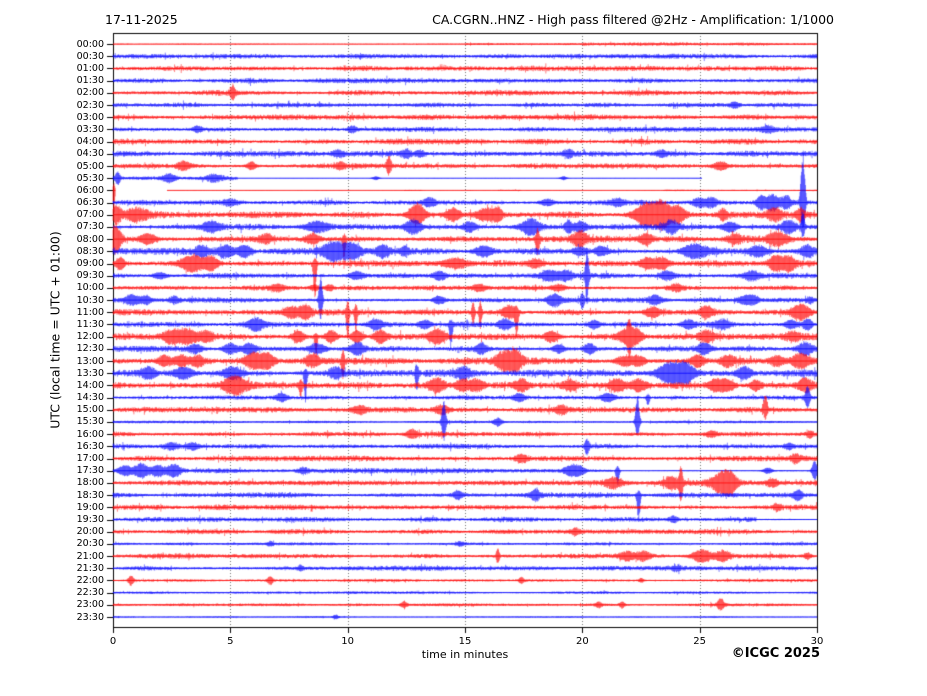 This screenshot has height=696, width=927. Describe the element at coordinates (90, 410) in the screenshot. I see `y-tick-label: 15:00` at that location.